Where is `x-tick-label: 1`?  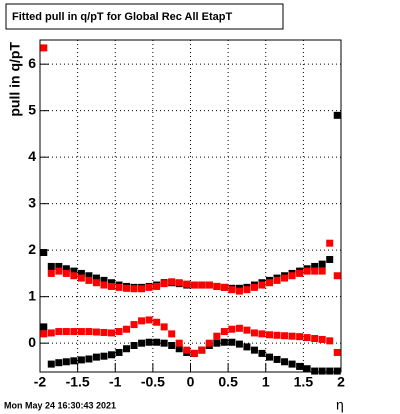 x-tick-label: 1 is located at coordinates (266, 382).